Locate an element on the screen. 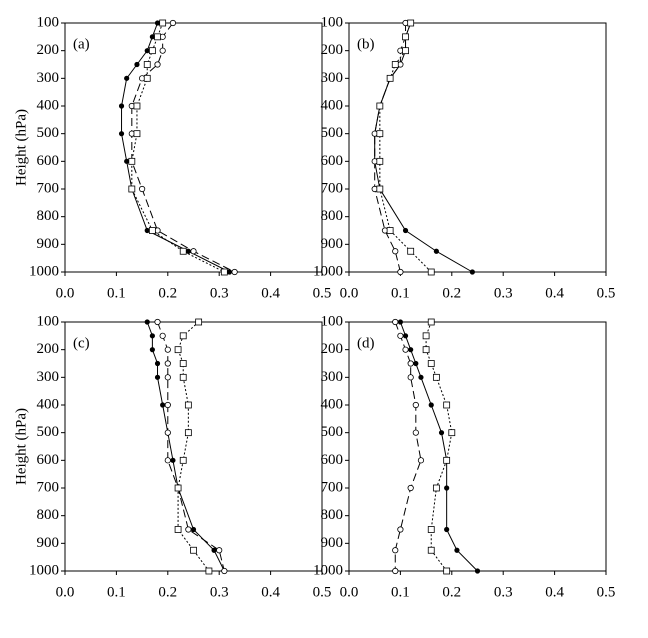 This screenshot has height=638, width=648. panel-label: (a) is located at coordinates (81, 44).